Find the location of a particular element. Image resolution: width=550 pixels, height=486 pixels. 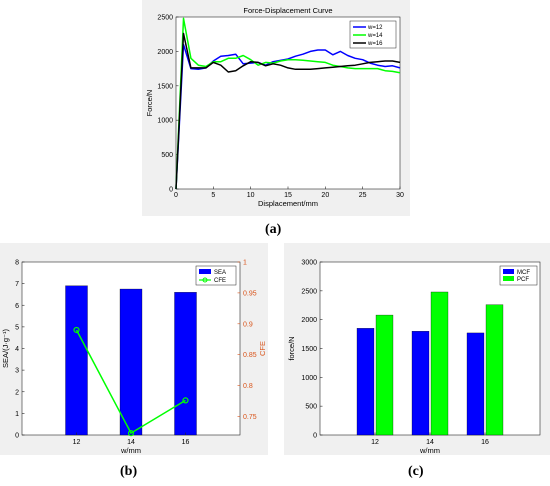

caption-a: (a) is located at coordinates (273, 229).